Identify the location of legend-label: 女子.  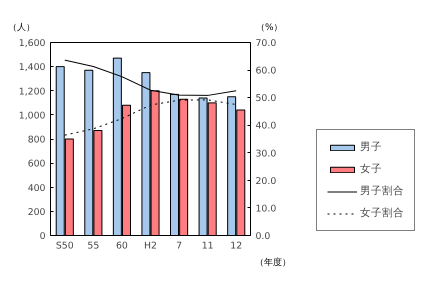
(371, 169).